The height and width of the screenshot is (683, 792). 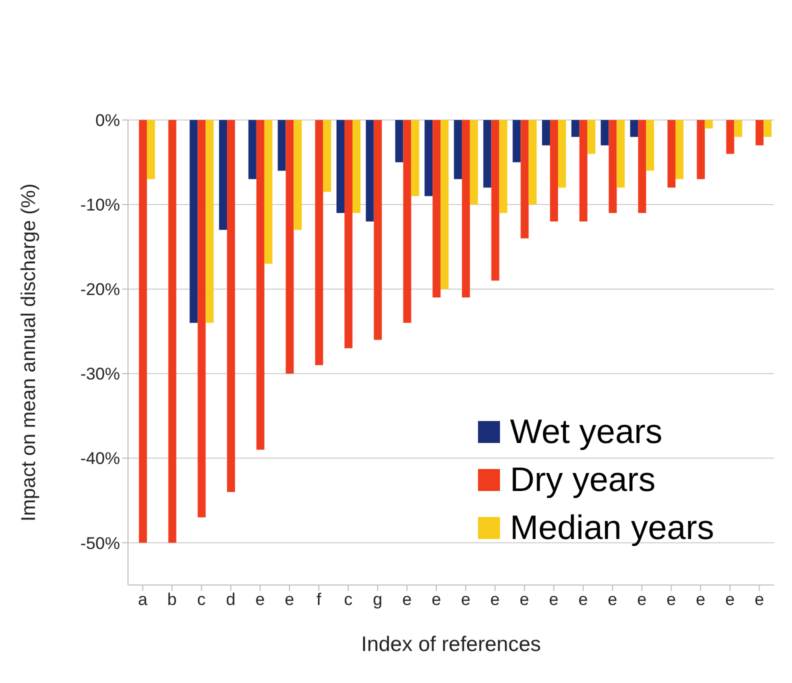 I want to click on x-tick-label: f, so click(x=319, y=600).